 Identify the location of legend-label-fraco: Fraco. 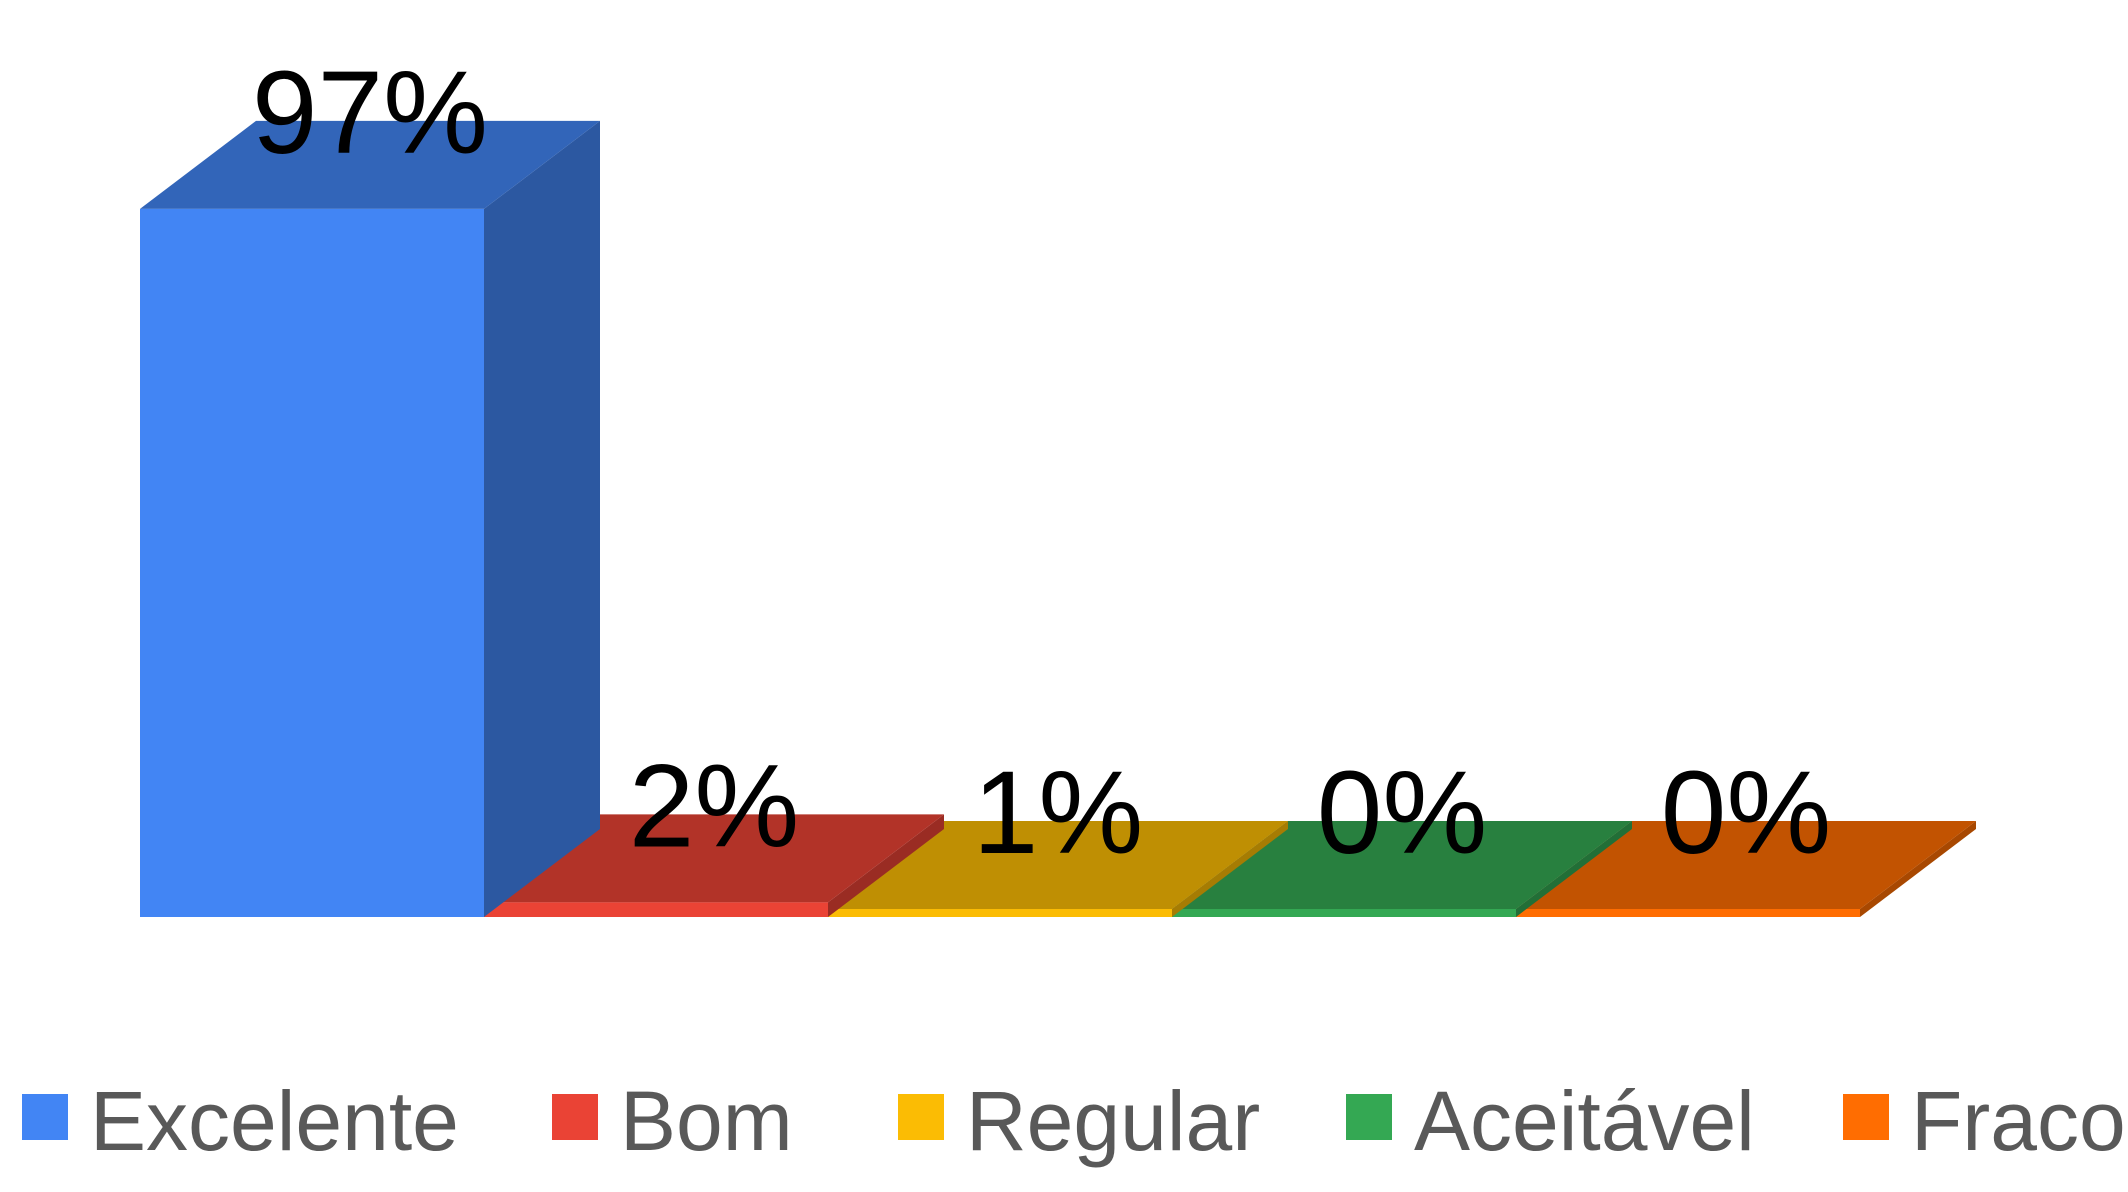
(2018, 1121).